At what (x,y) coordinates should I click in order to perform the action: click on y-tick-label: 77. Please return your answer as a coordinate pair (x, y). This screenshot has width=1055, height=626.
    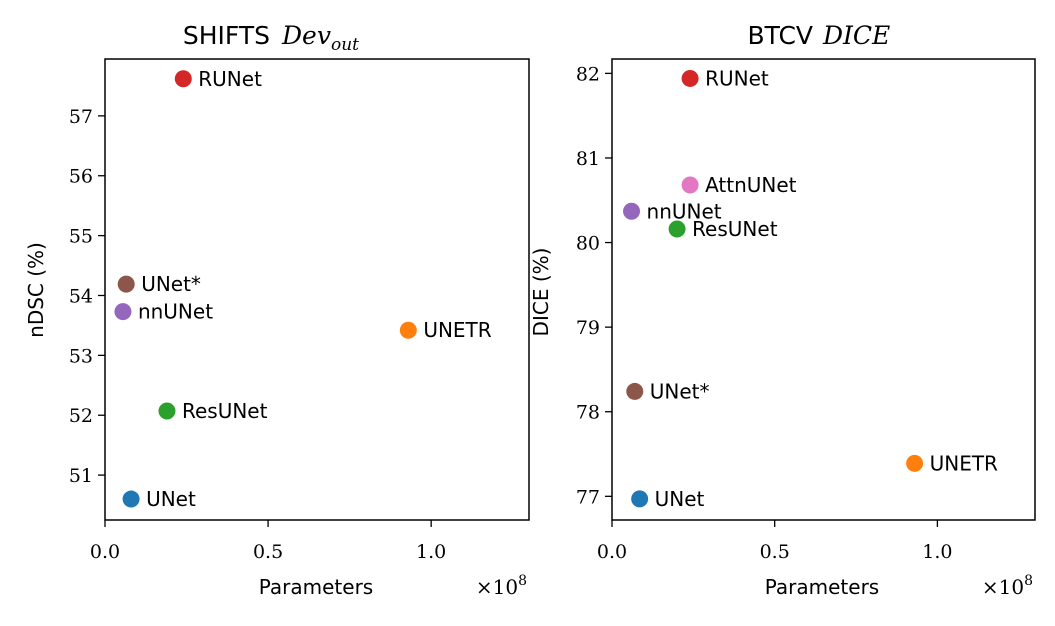
    Looking at the image, I should click on (588, 497).